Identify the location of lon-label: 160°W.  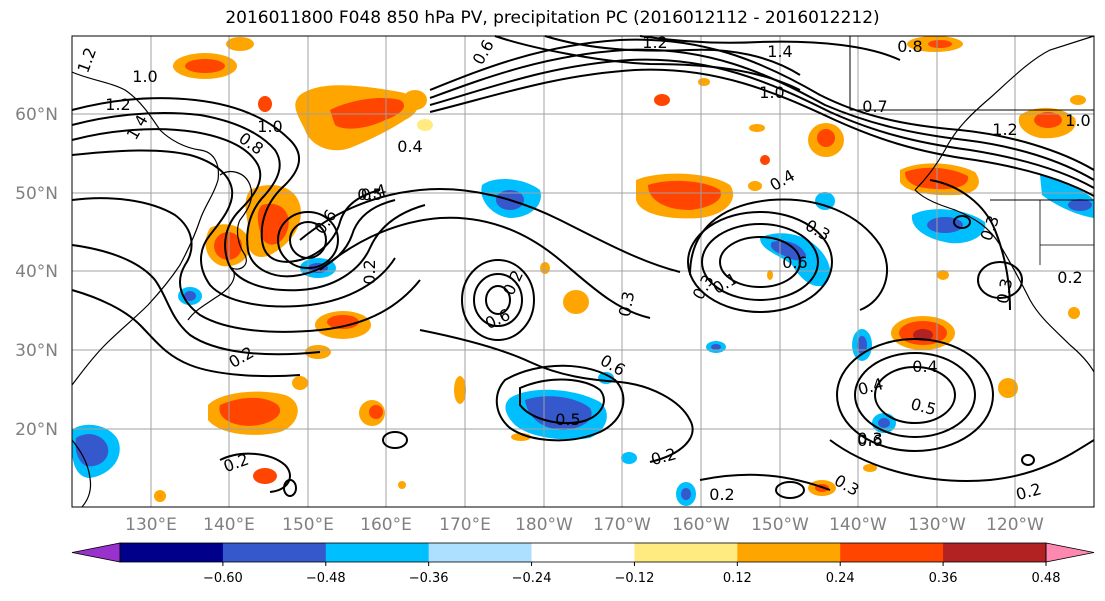
(701, 525).